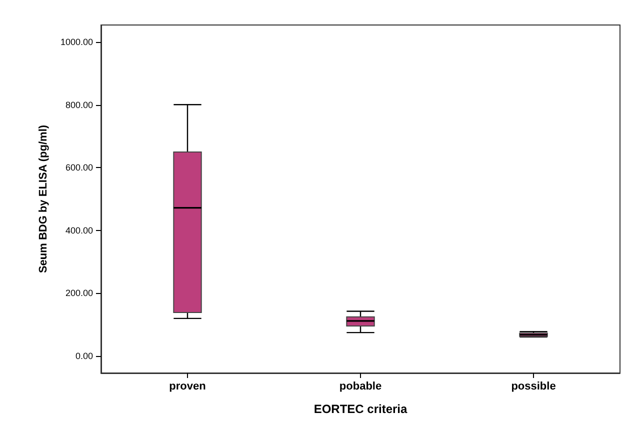 This screenshot has width=622, height=421. I want to click on x-axis-title: EORTEC criteria, so click(361, 409).